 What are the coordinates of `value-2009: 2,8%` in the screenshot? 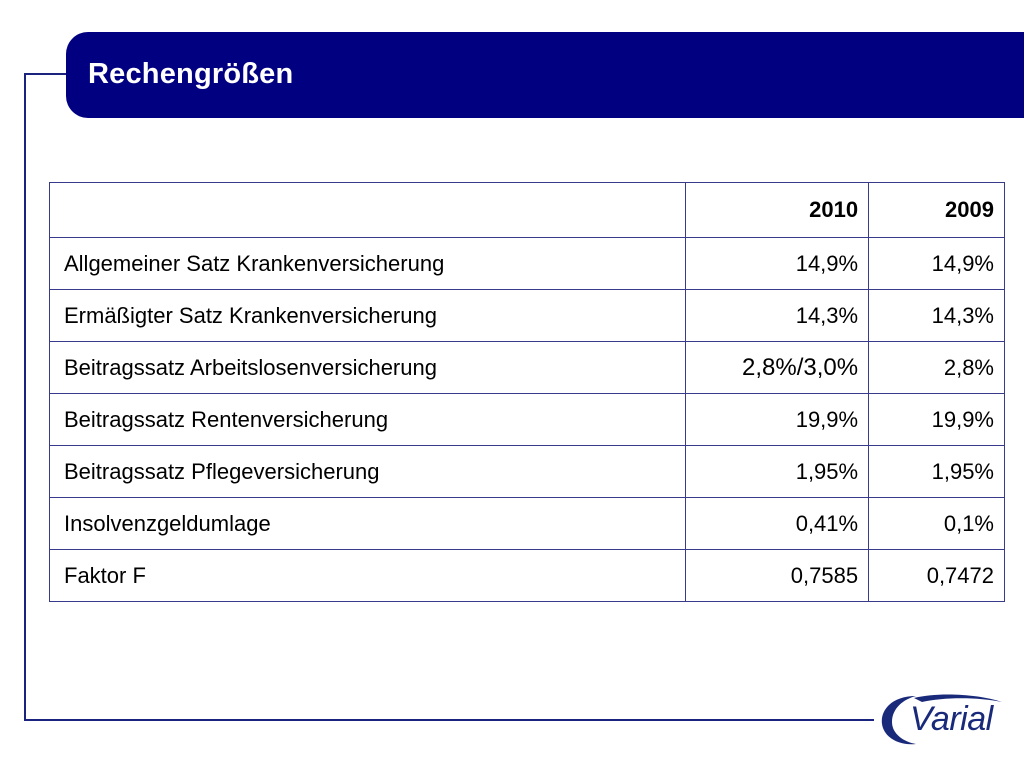 It's located at (936, 367).